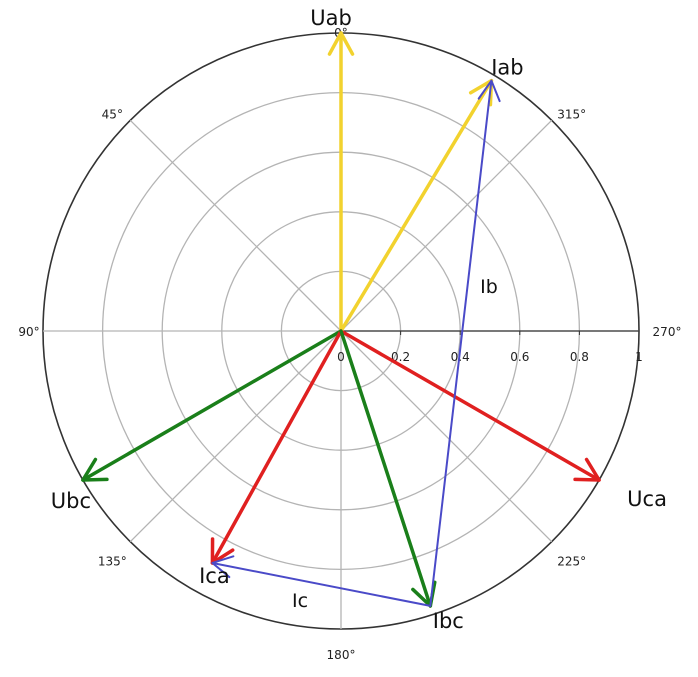 The width and height of the screenshot is (698, 677). I want to click on phasor-head-uab, so click(341, 43).